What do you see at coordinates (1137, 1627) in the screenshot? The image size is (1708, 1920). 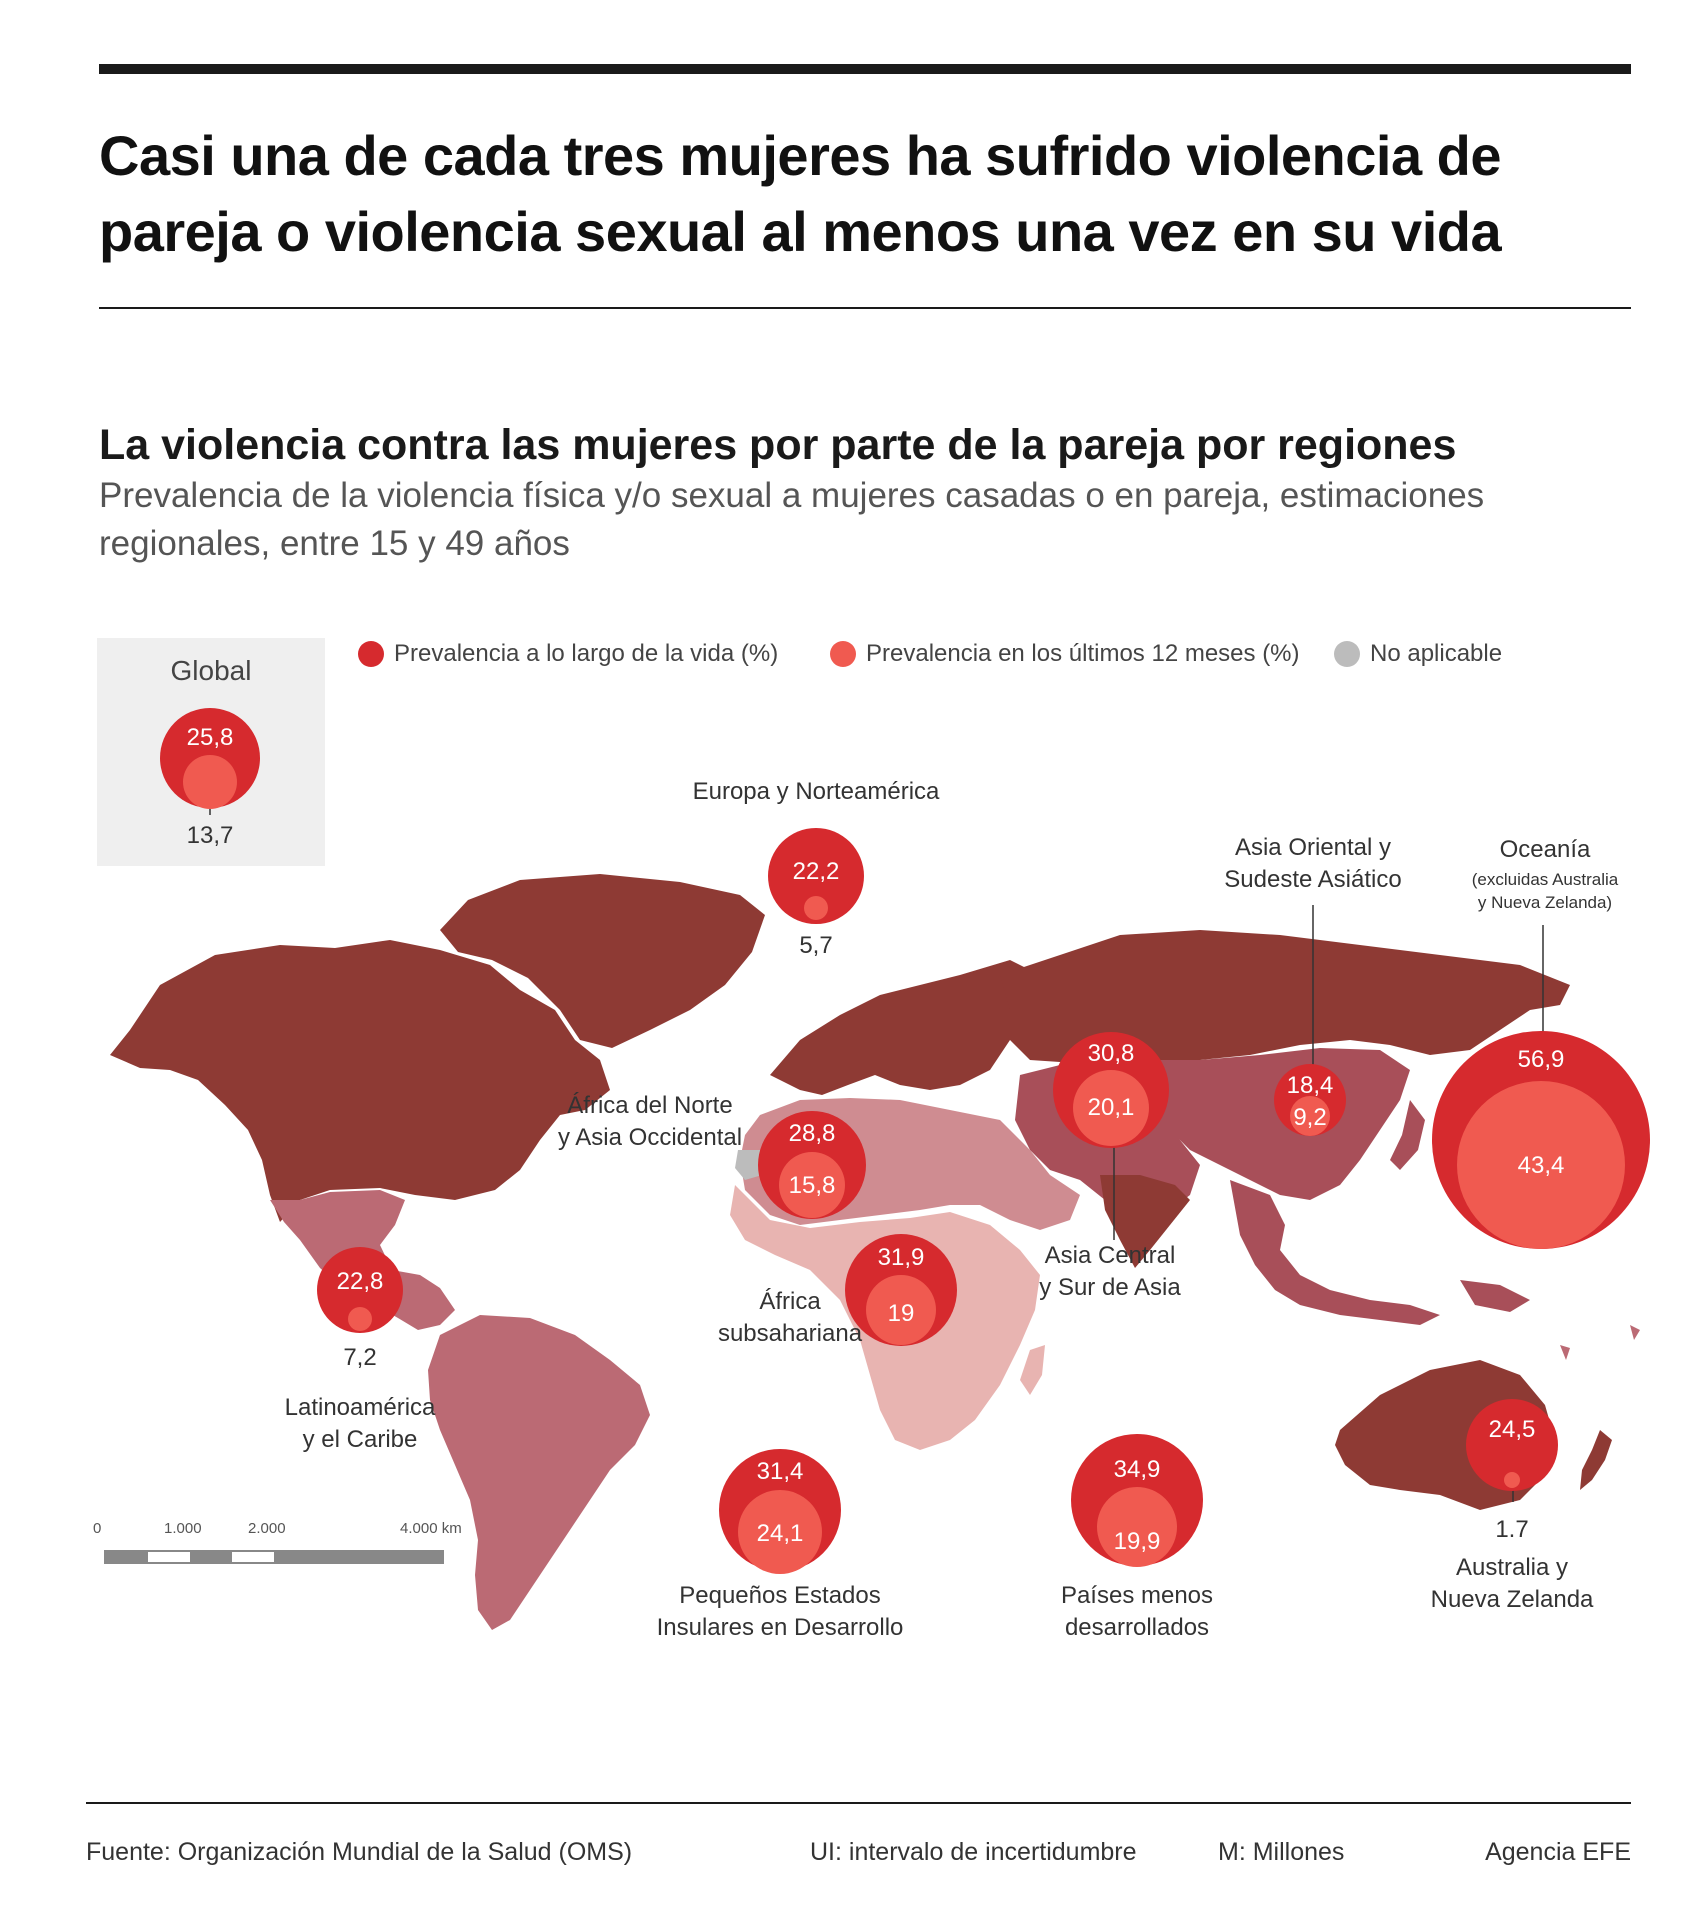 I see `region-label-menos-desarrollados-2: desarrollados` at bounding box center [1137, 1627].